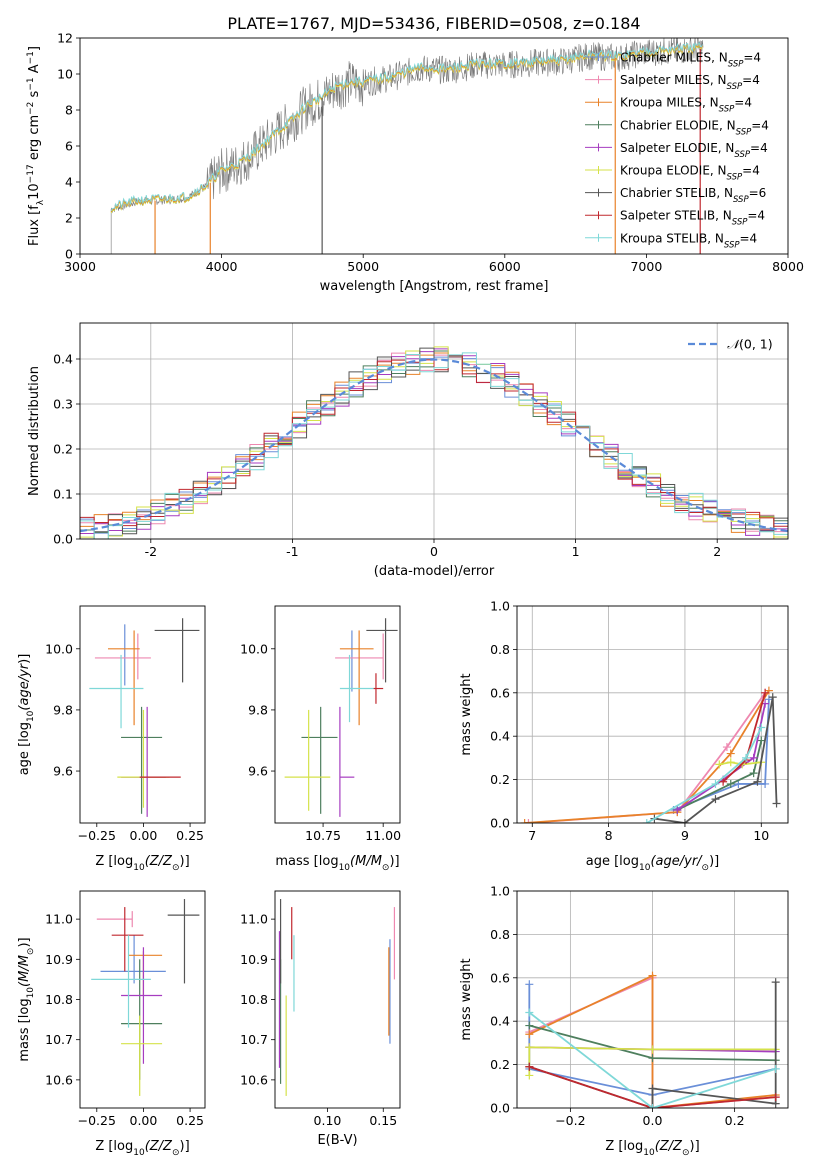  What do you see at coordinates (24, 1029) in the screenshot?
I see `y-axis-label-text: mass [log` at bounding box center [24, 1029].